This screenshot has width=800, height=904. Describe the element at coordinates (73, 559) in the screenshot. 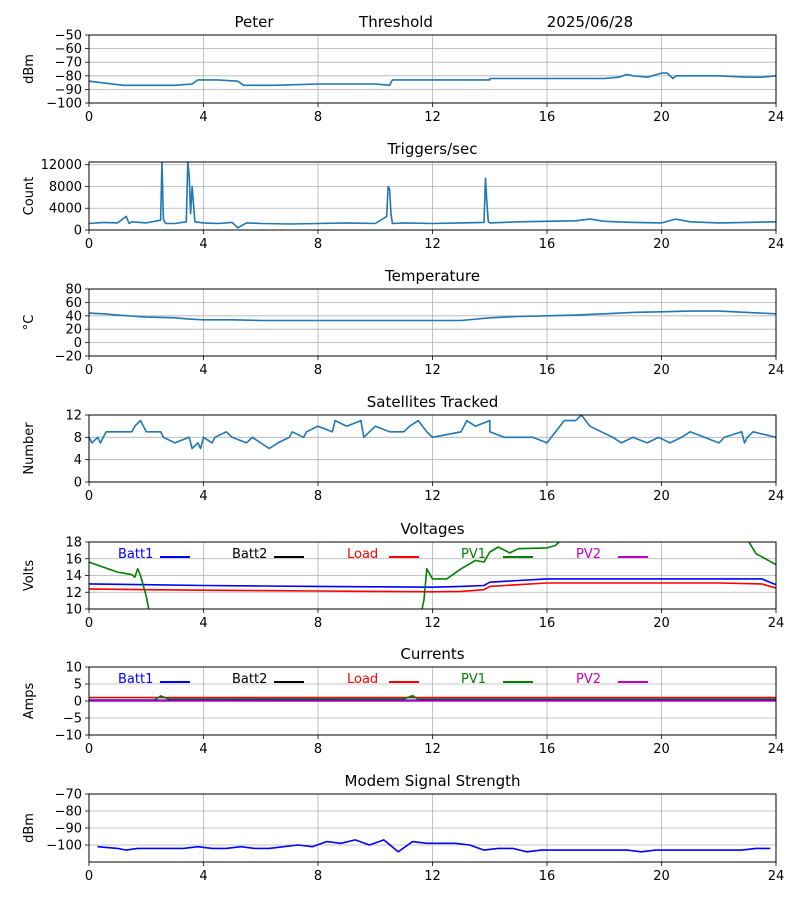

I see `y-tick-label: 16` at that location.